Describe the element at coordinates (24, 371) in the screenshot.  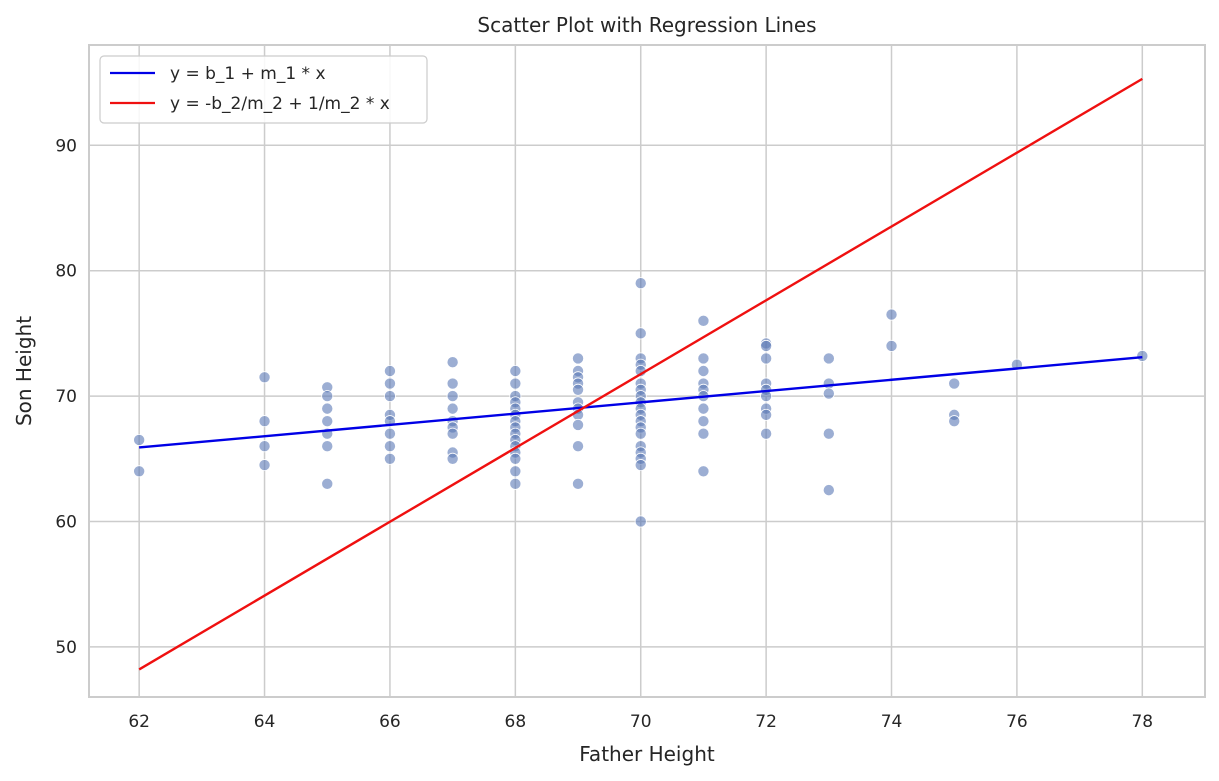
I see `y-axis-label: Son Height` at that location.